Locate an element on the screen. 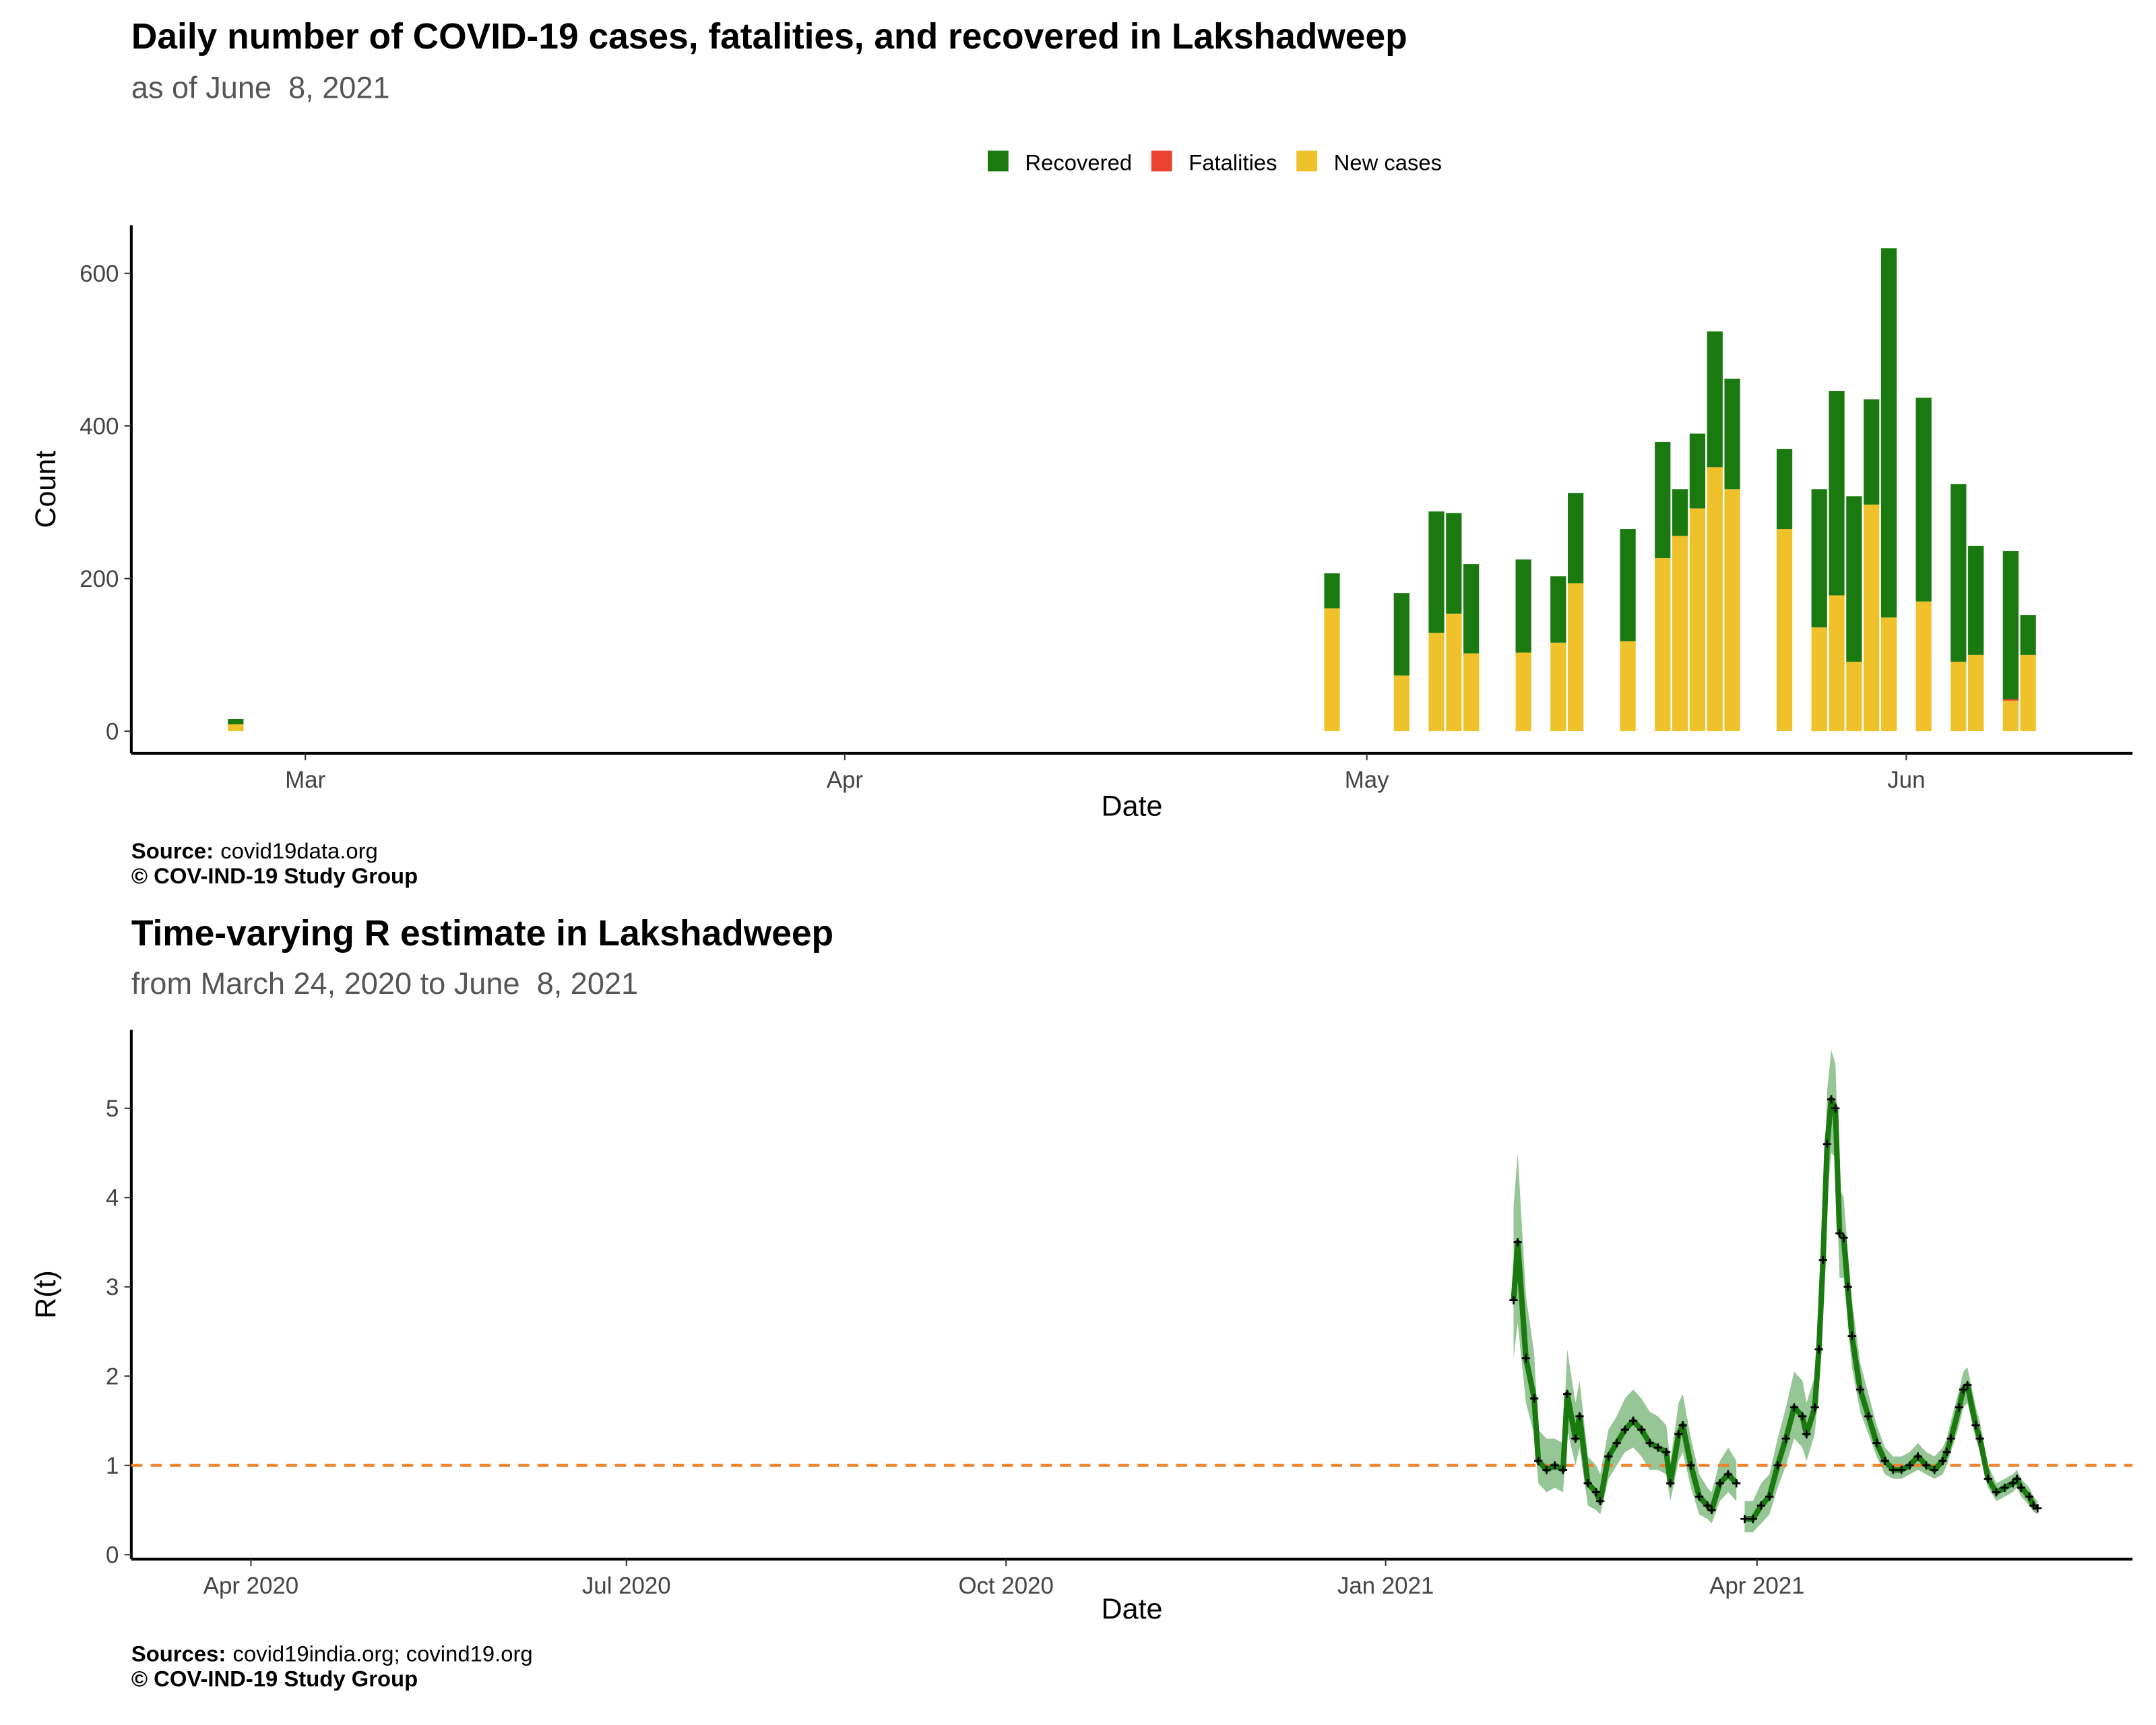 The image size is (2156, 1725). caption: Sources: covid19india.org; covind19.org is located at coordinates (332, 1653).